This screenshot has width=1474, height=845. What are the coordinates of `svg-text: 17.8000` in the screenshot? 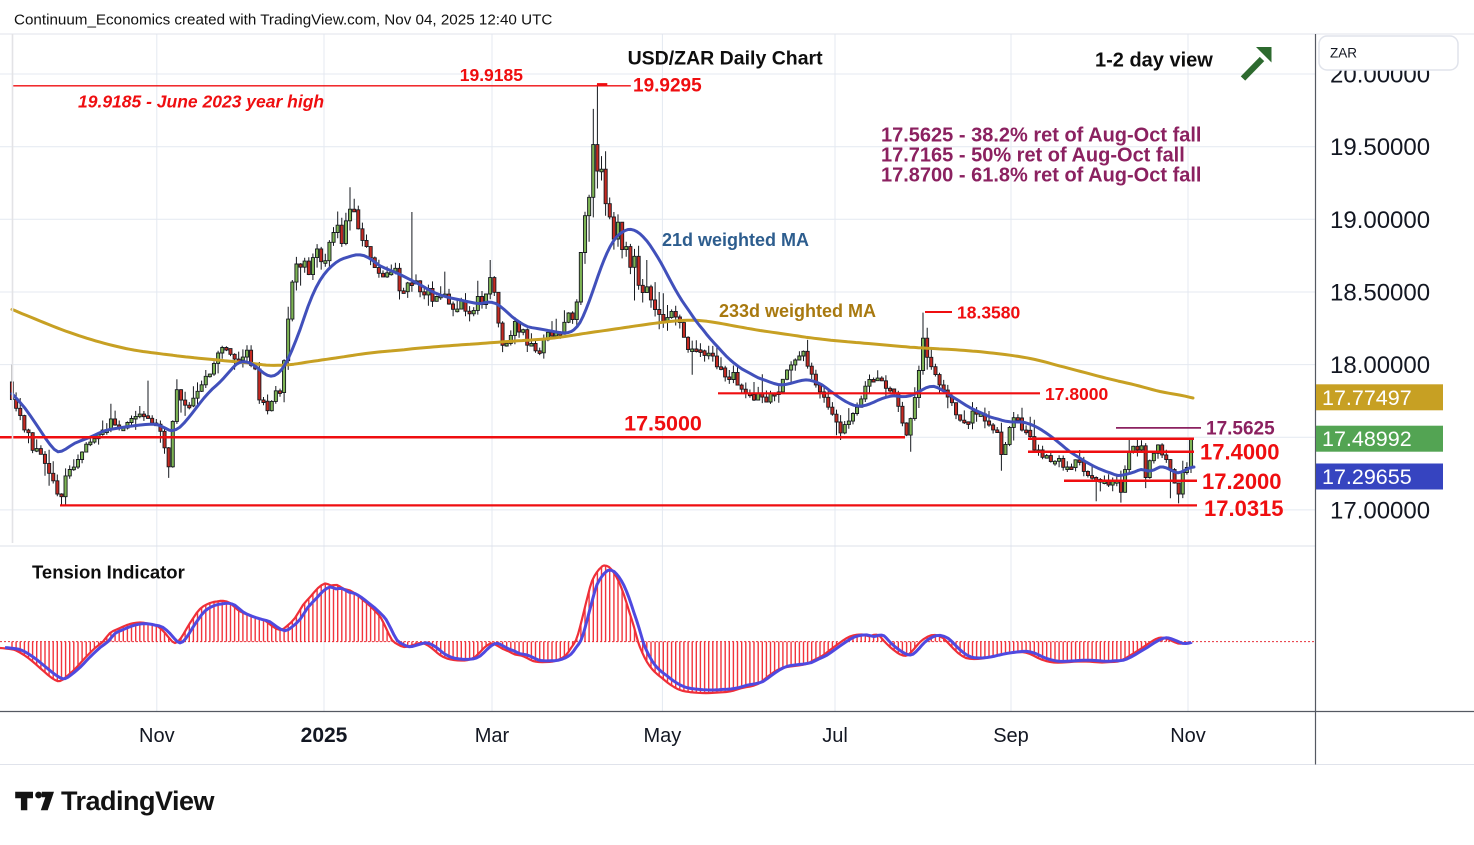 It's located at (1077, 394).